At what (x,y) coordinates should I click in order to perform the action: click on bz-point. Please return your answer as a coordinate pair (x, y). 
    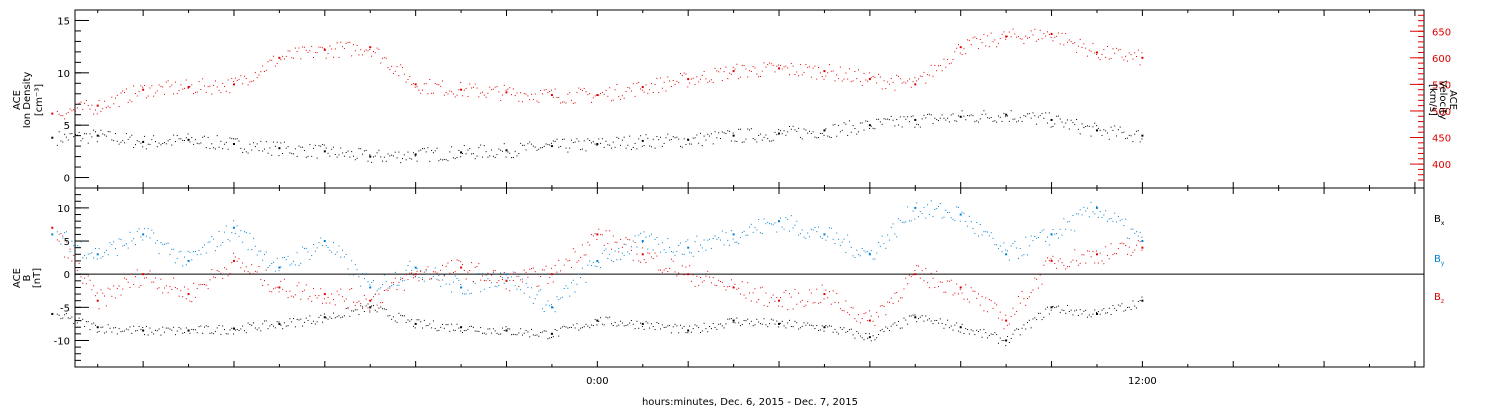
    Looking at the image, I should click on (143, 274).